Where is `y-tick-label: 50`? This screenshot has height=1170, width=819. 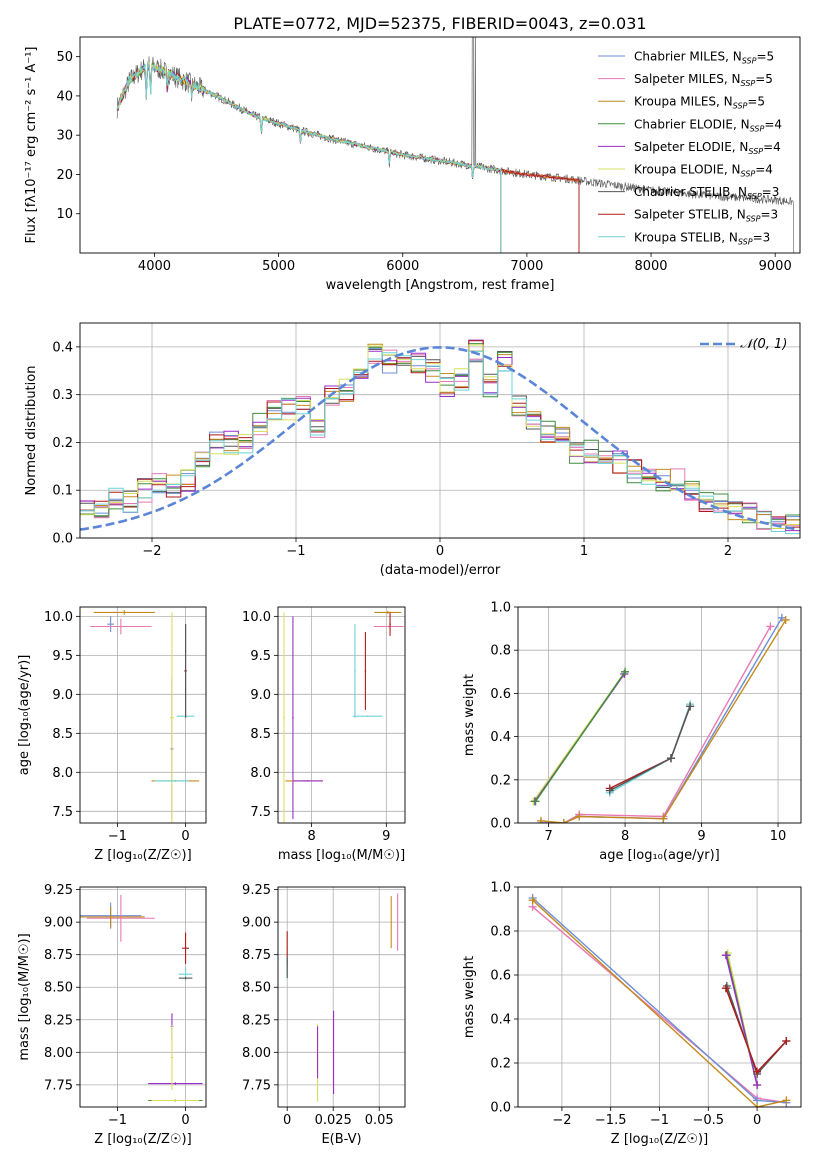 y-tick-label: 50 is located at coordinates (64, 57).